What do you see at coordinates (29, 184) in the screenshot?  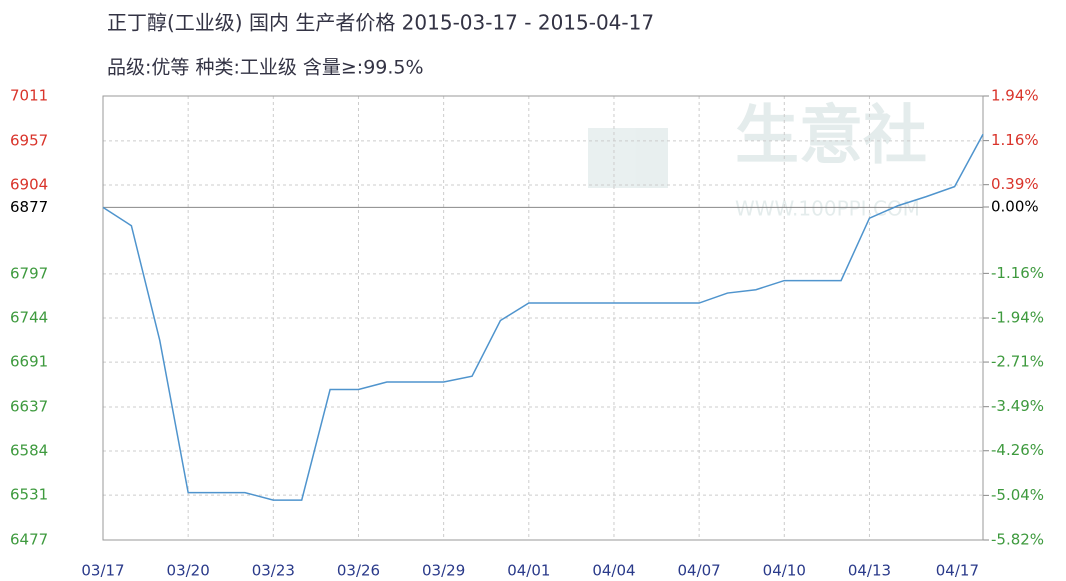 I see `y-tick-label: 6904` at bounding box center [29, 184].